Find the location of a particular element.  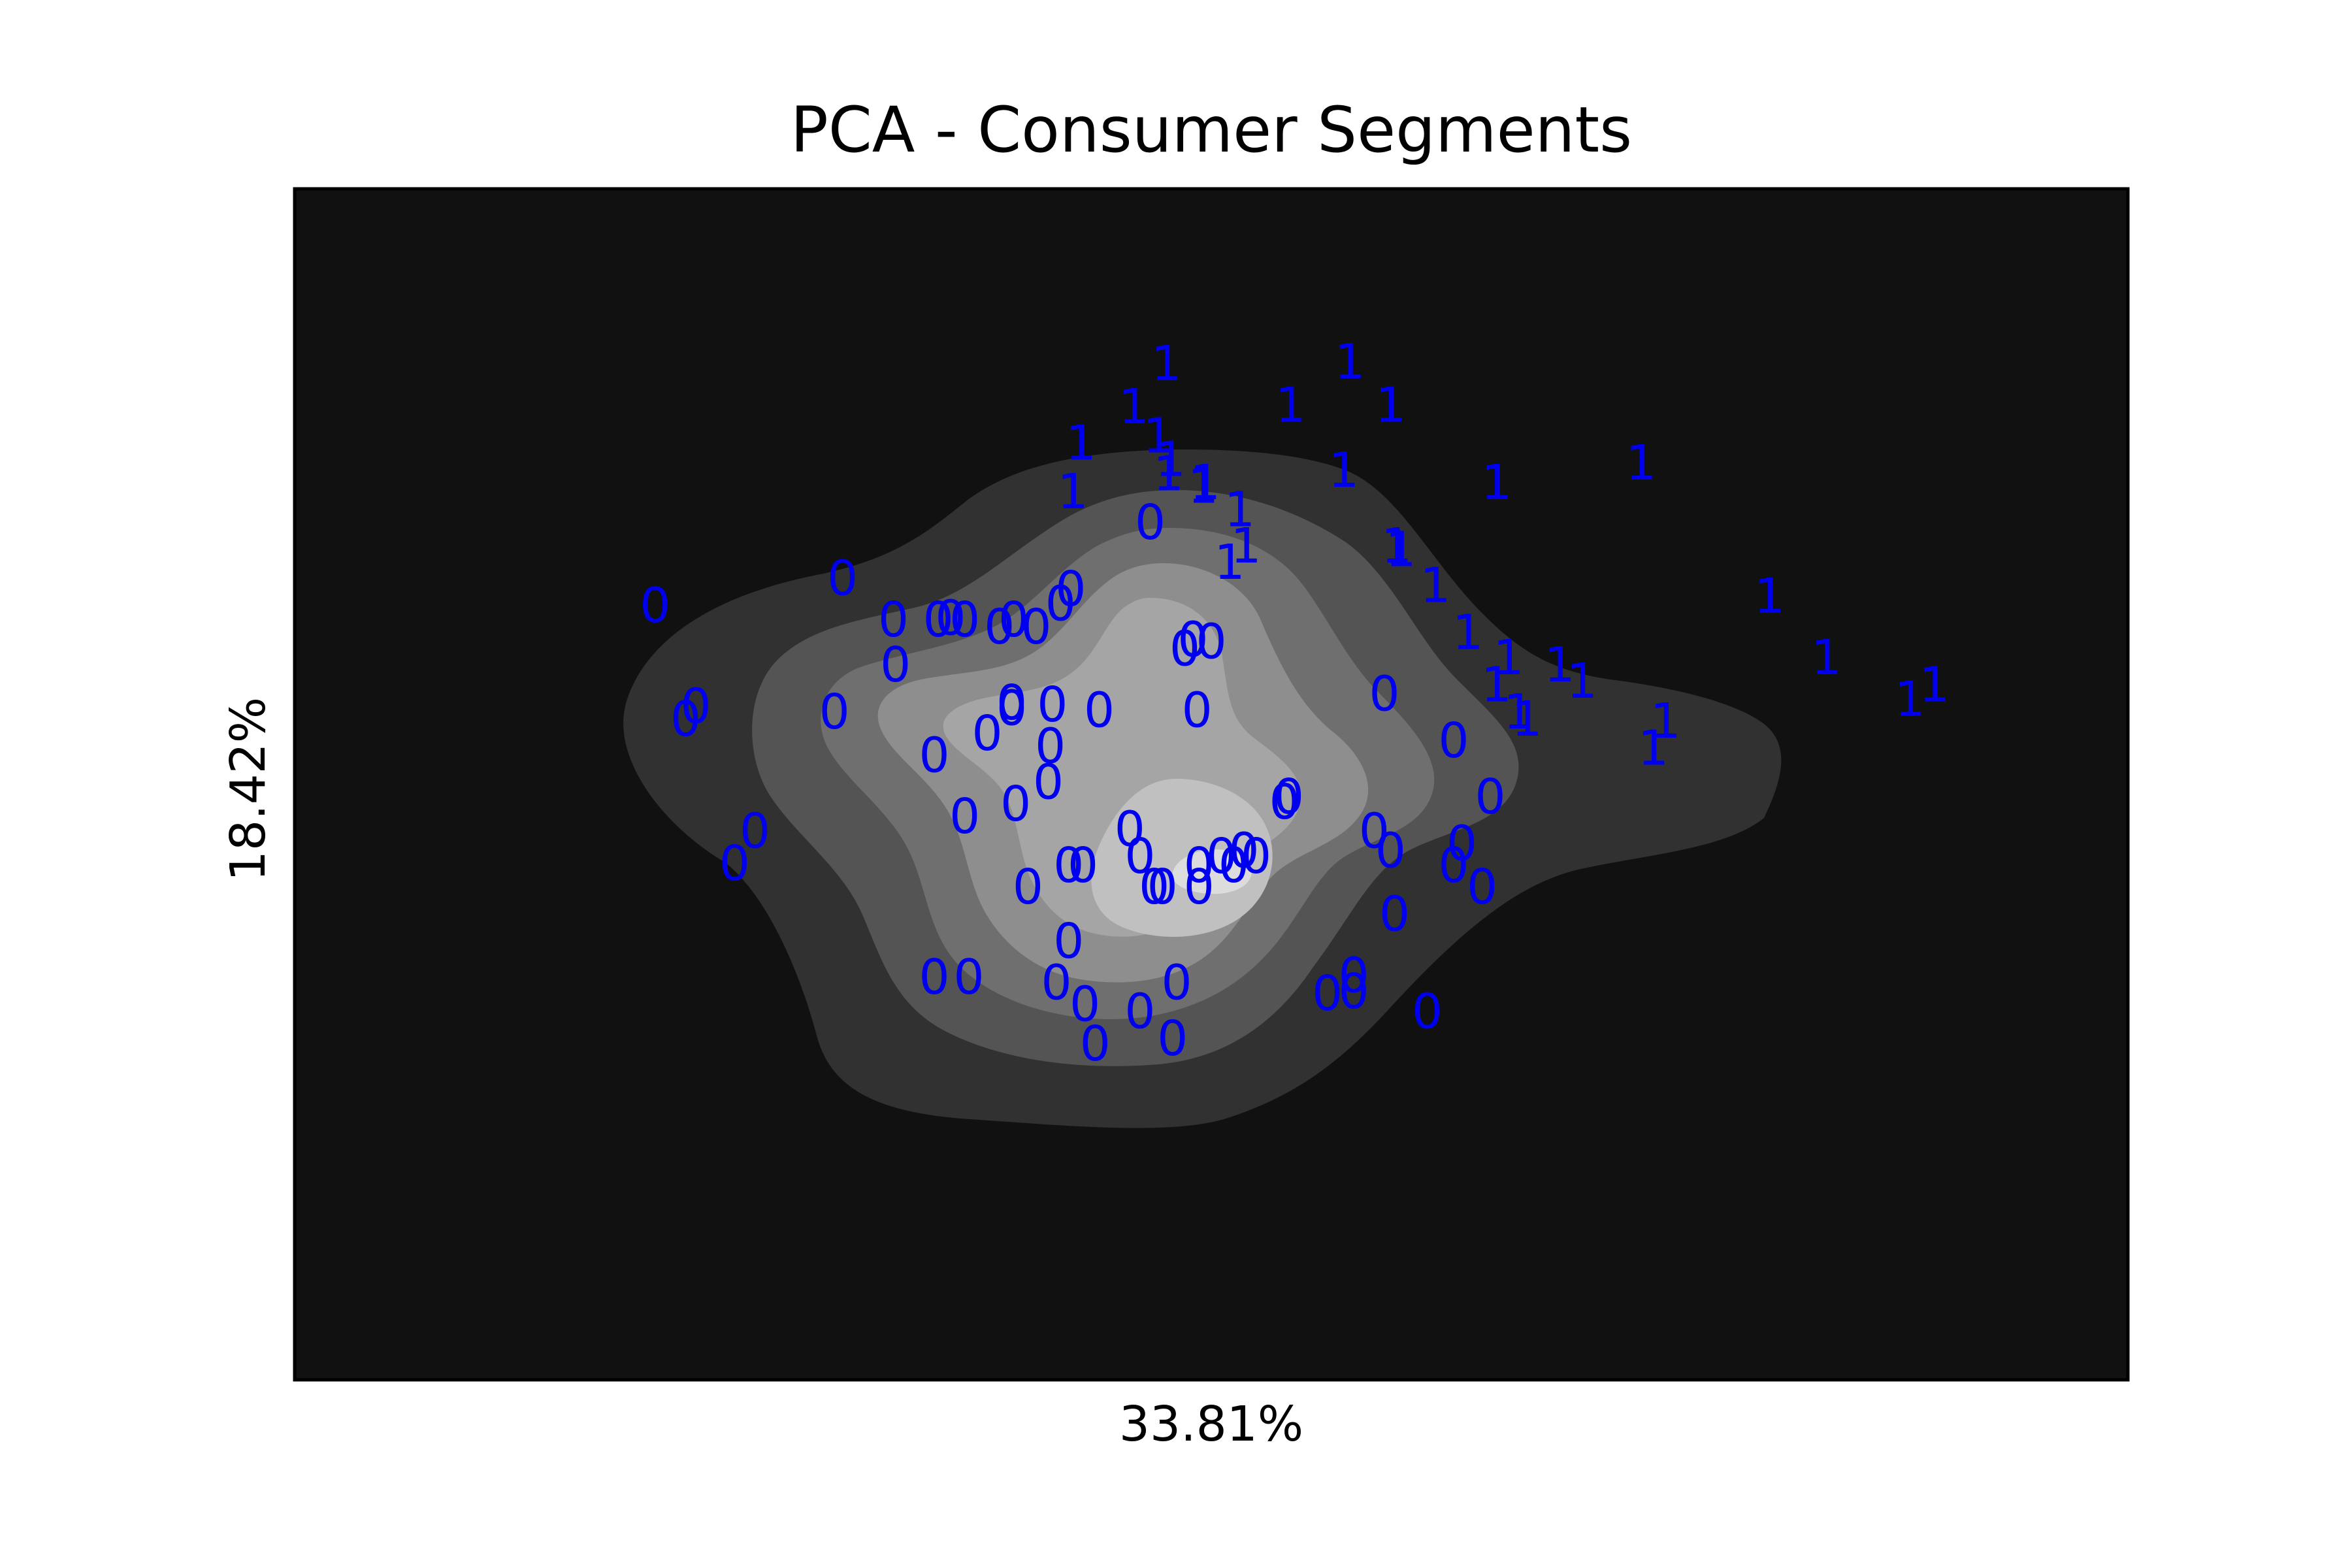

chart-title: PCA - Consumer Segments is located at coordinates (1211, 130).